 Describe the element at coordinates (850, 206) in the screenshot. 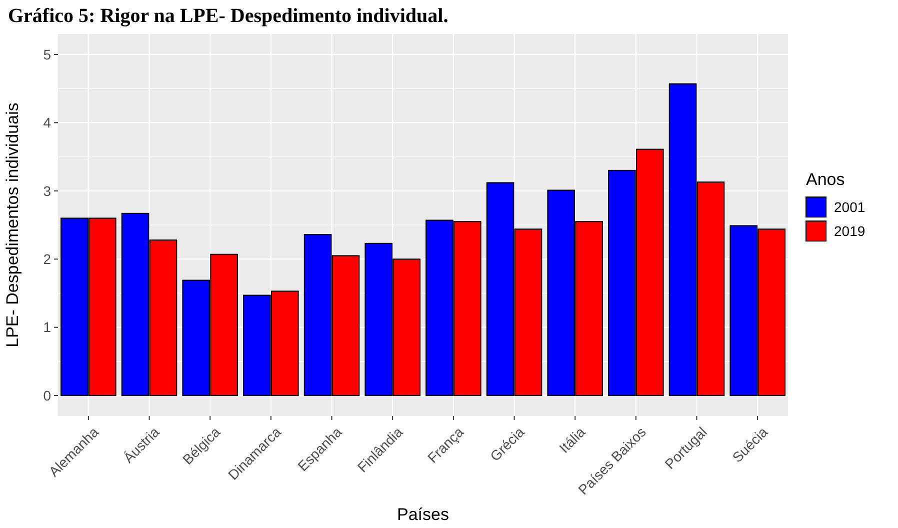

I see `legend-label: 2001` at that location.